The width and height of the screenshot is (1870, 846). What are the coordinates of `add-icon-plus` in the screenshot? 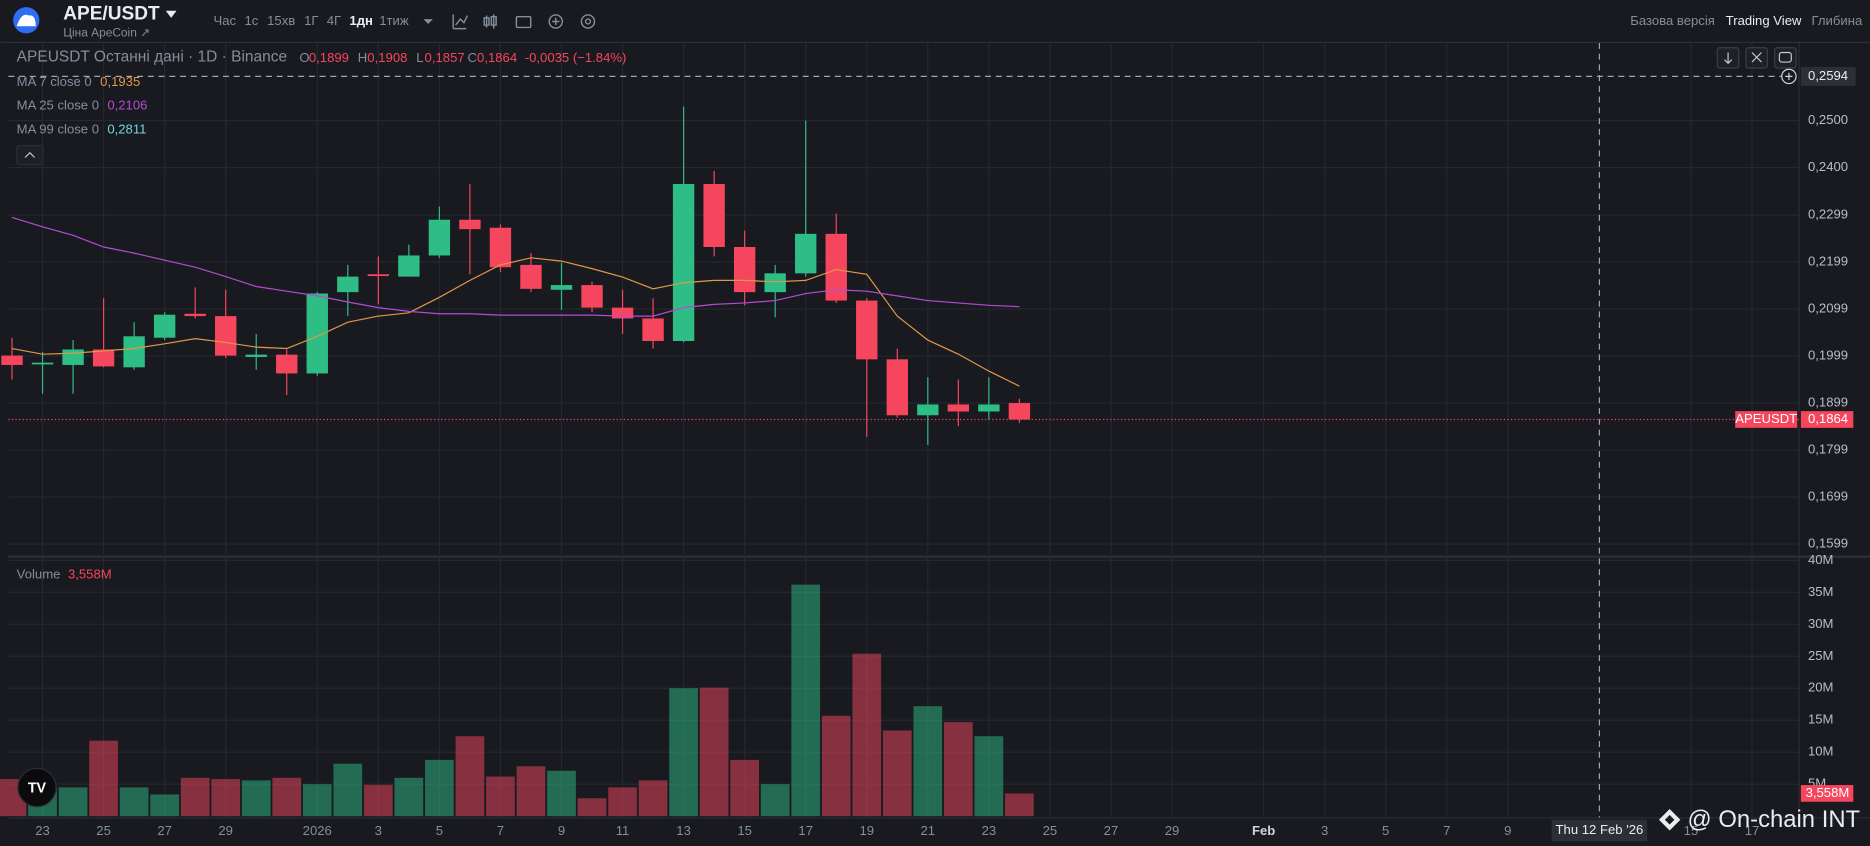 It's located at (556, 21).